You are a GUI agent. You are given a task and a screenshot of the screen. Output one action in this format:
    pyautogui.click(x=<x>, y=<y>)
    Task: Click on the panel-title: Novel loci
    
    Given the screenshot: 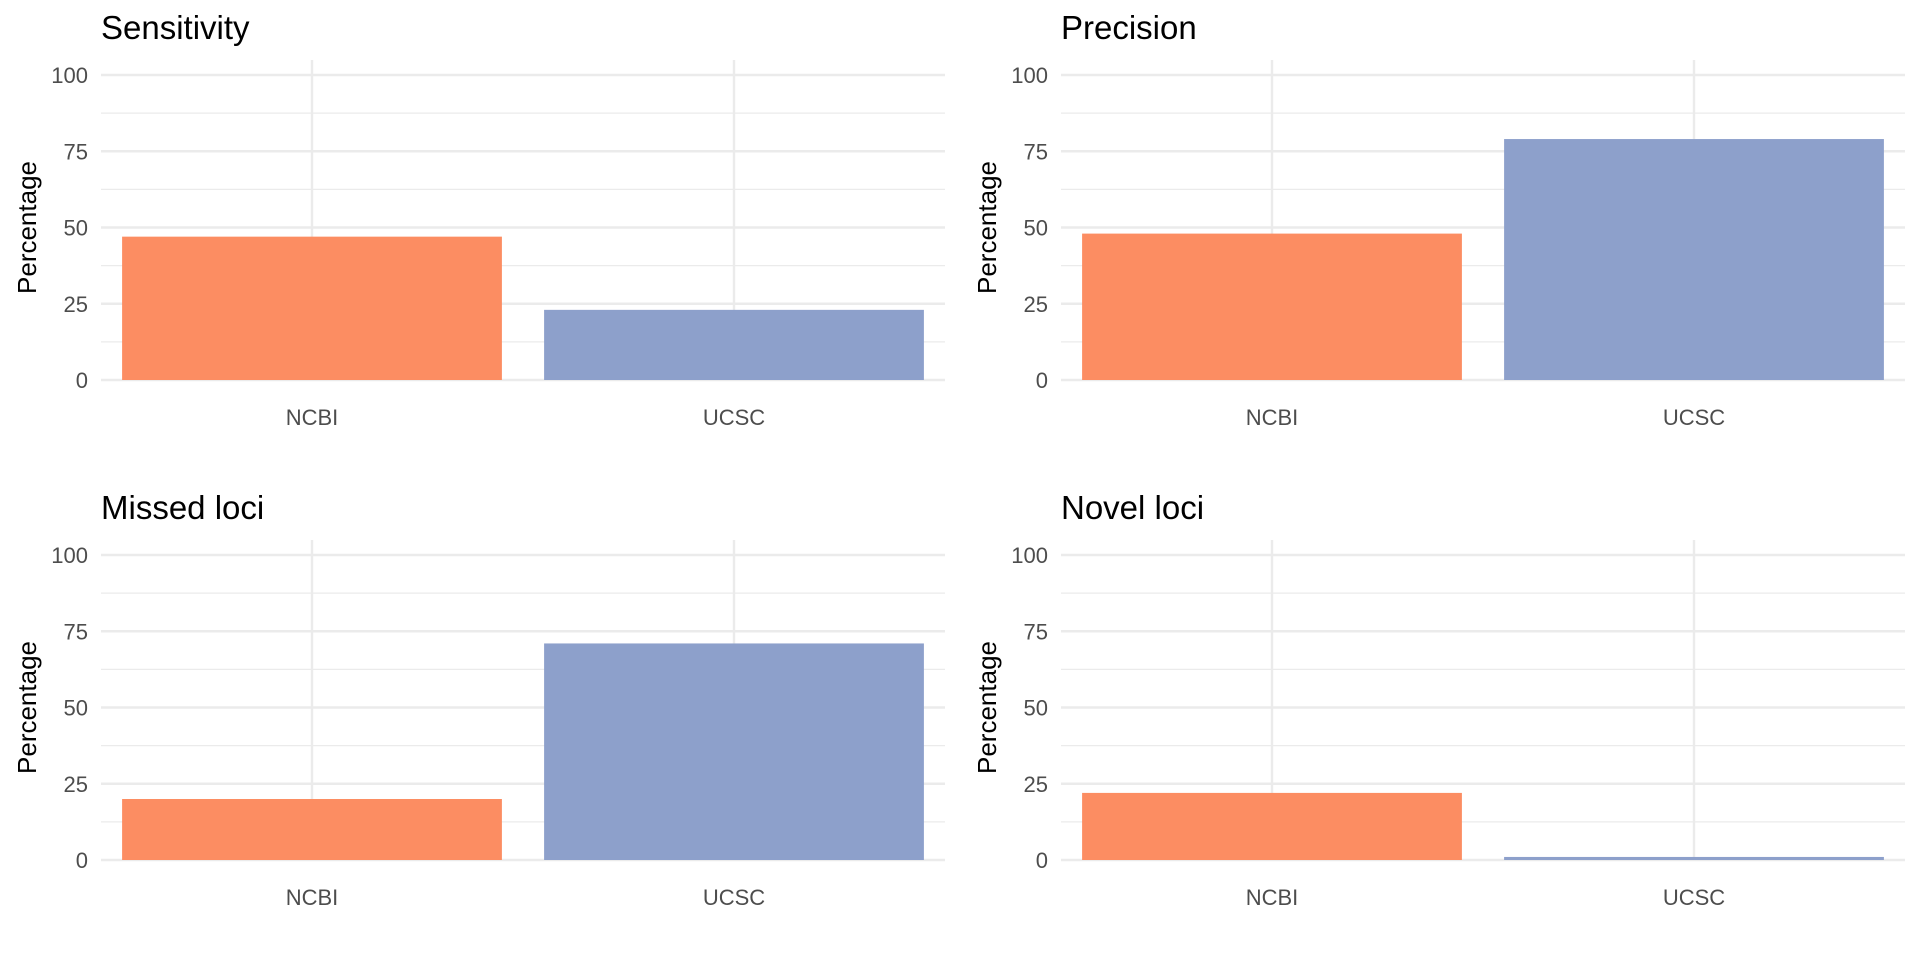 What is the action you would take?
    pyautogui.click(x=1132, y=507)
    